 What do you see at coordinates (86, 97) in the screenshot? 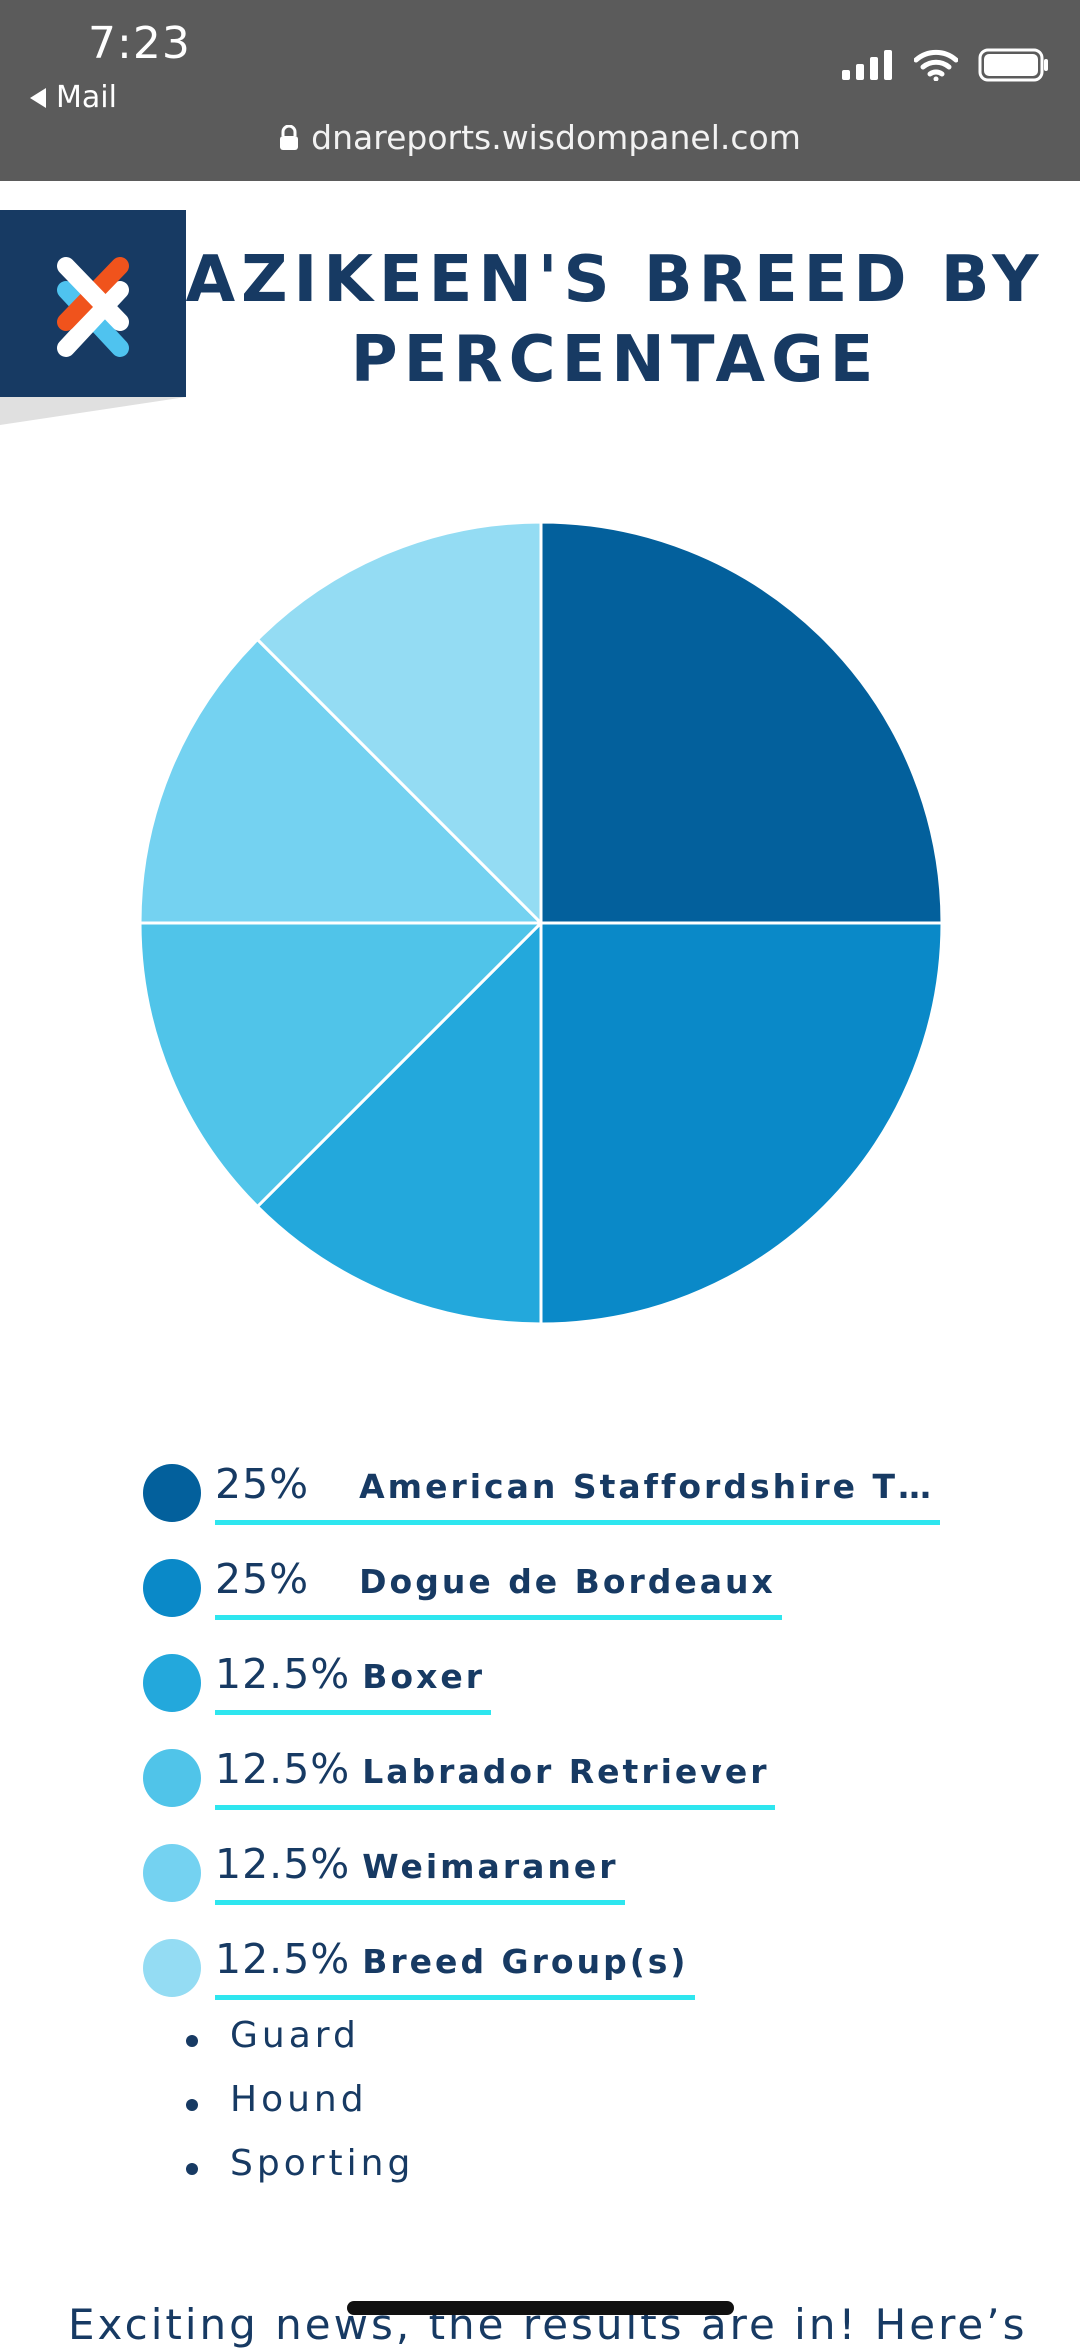
I see `back-label: Mail` at bounding box center [86, 97].